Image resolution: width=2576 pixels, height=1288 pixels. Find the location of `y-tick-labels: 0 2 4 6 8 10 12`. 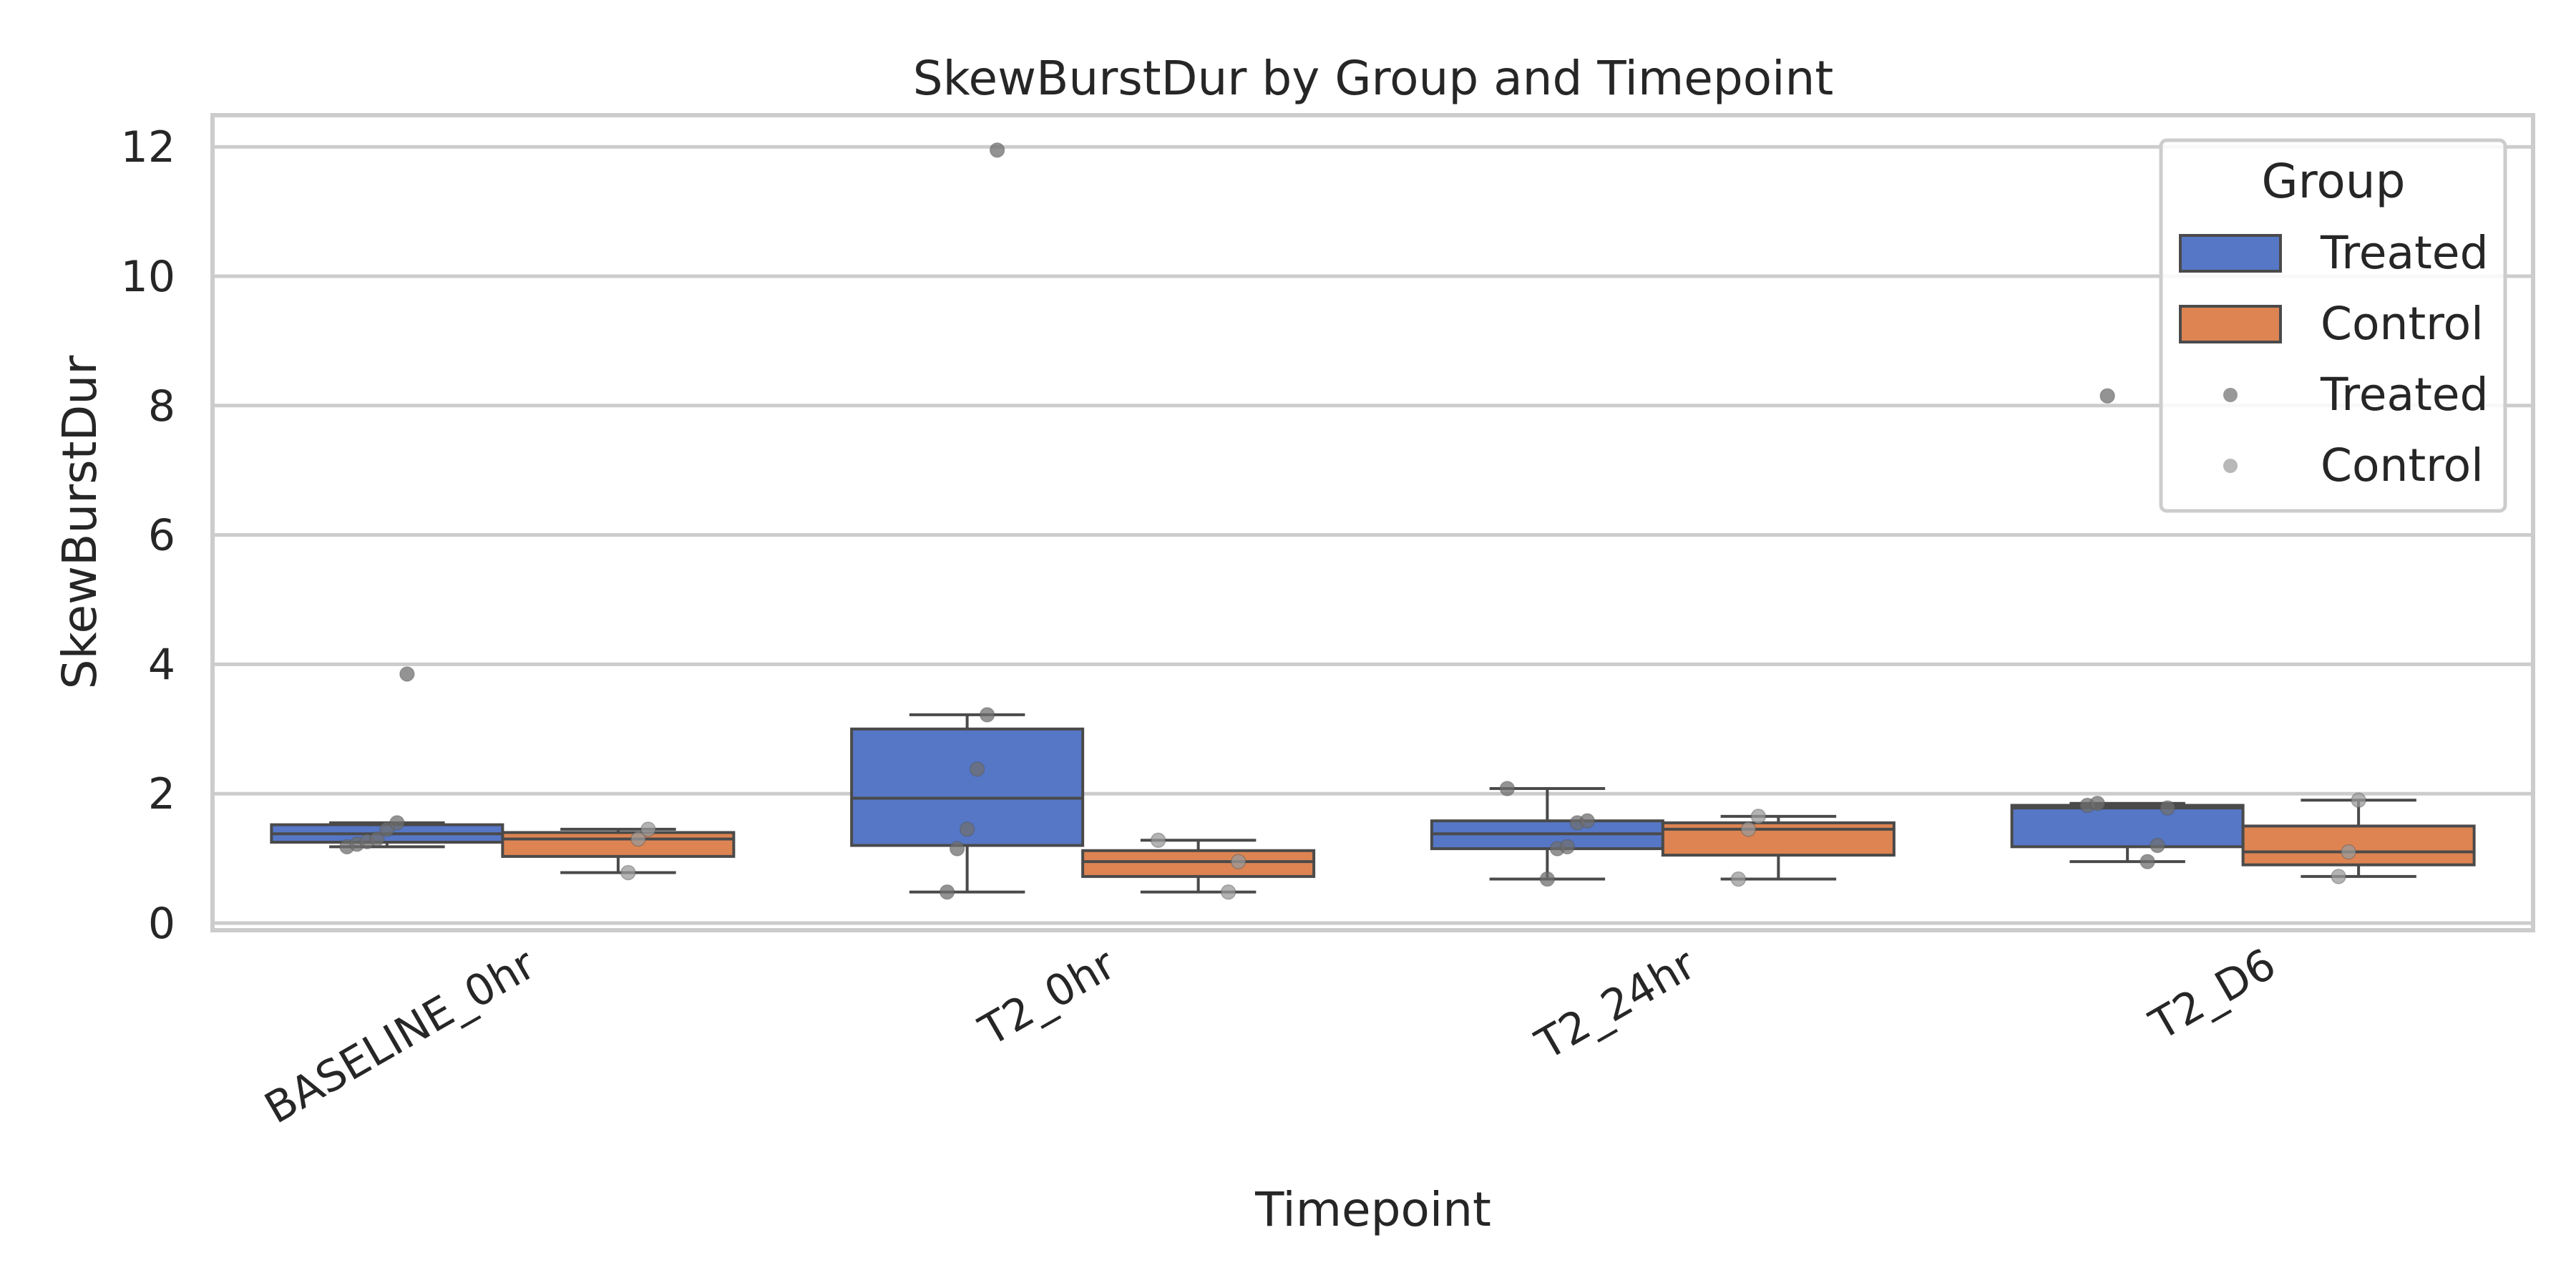

y-tick-labels: 0 2 4 6 8 10 12 is located at coordinates (148, 535).